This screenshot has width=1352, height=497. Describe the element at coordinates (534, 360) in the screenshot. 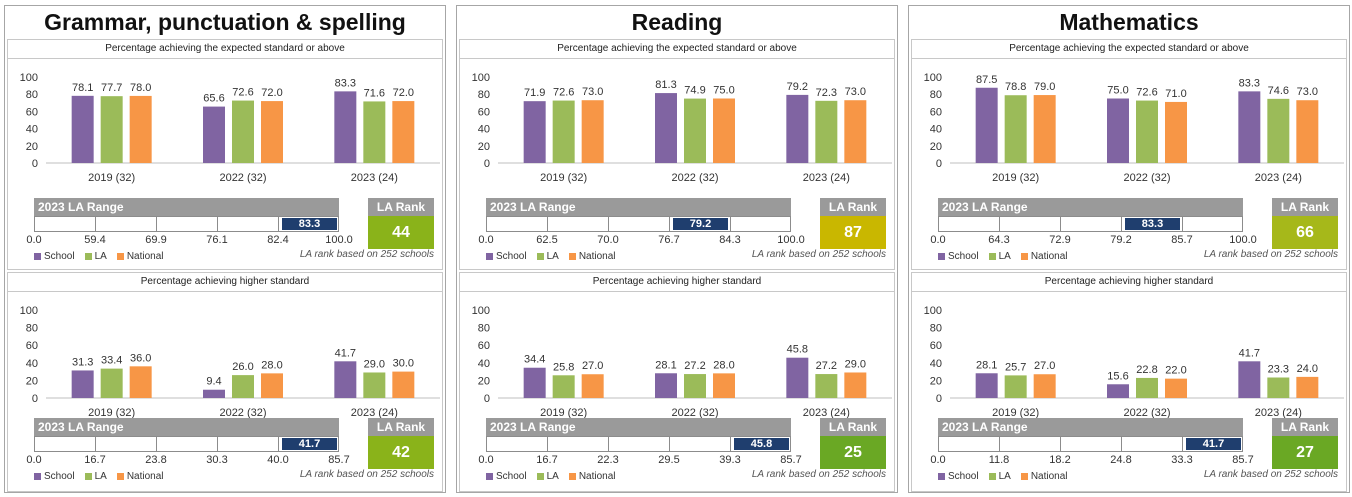

I see `data-label: 34.4` at that location.